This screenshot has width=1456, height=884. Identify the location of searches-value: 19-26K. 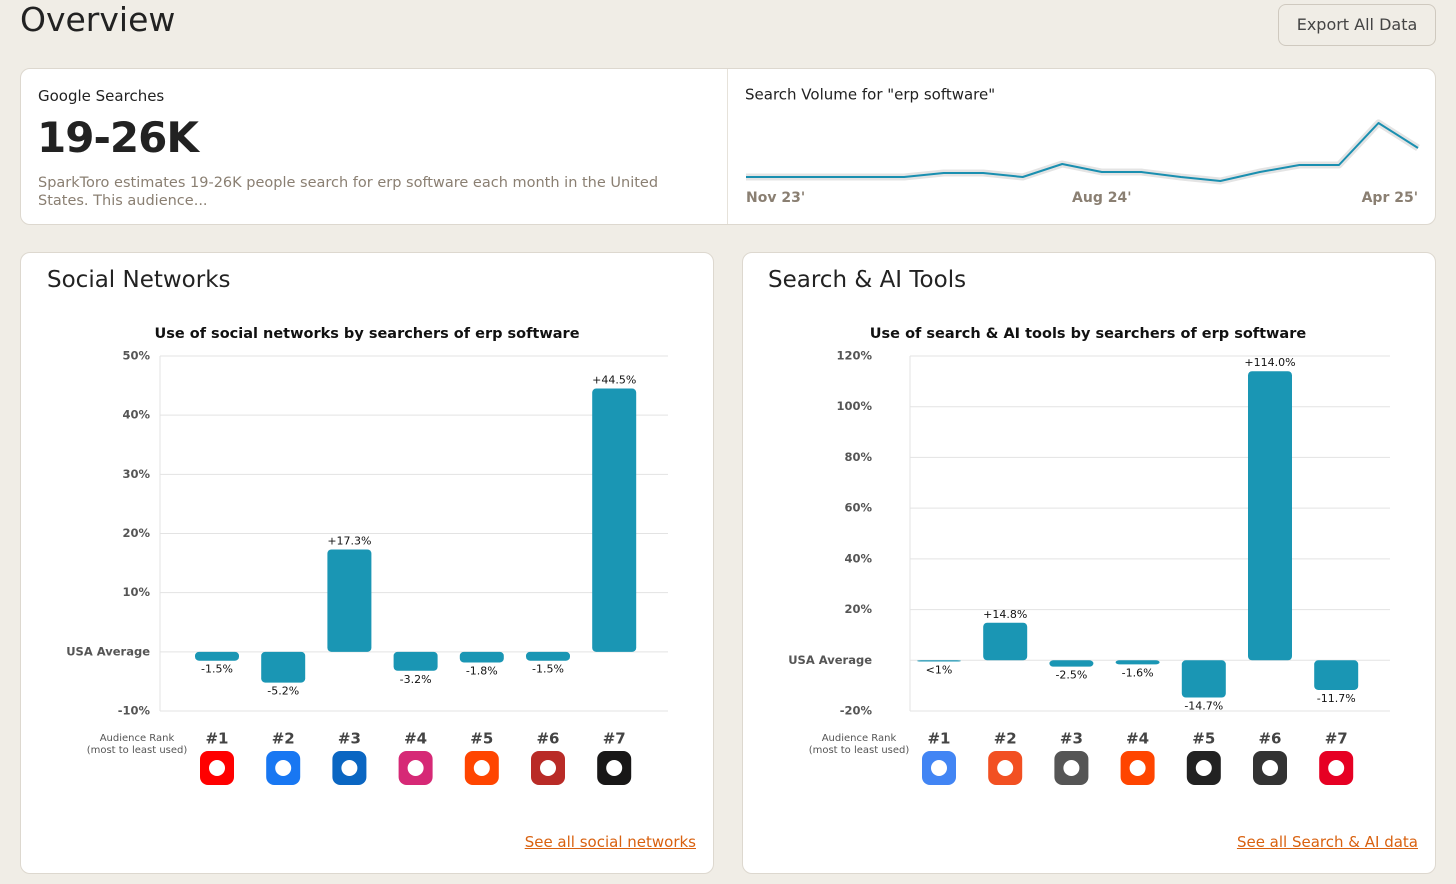
(118, 137).